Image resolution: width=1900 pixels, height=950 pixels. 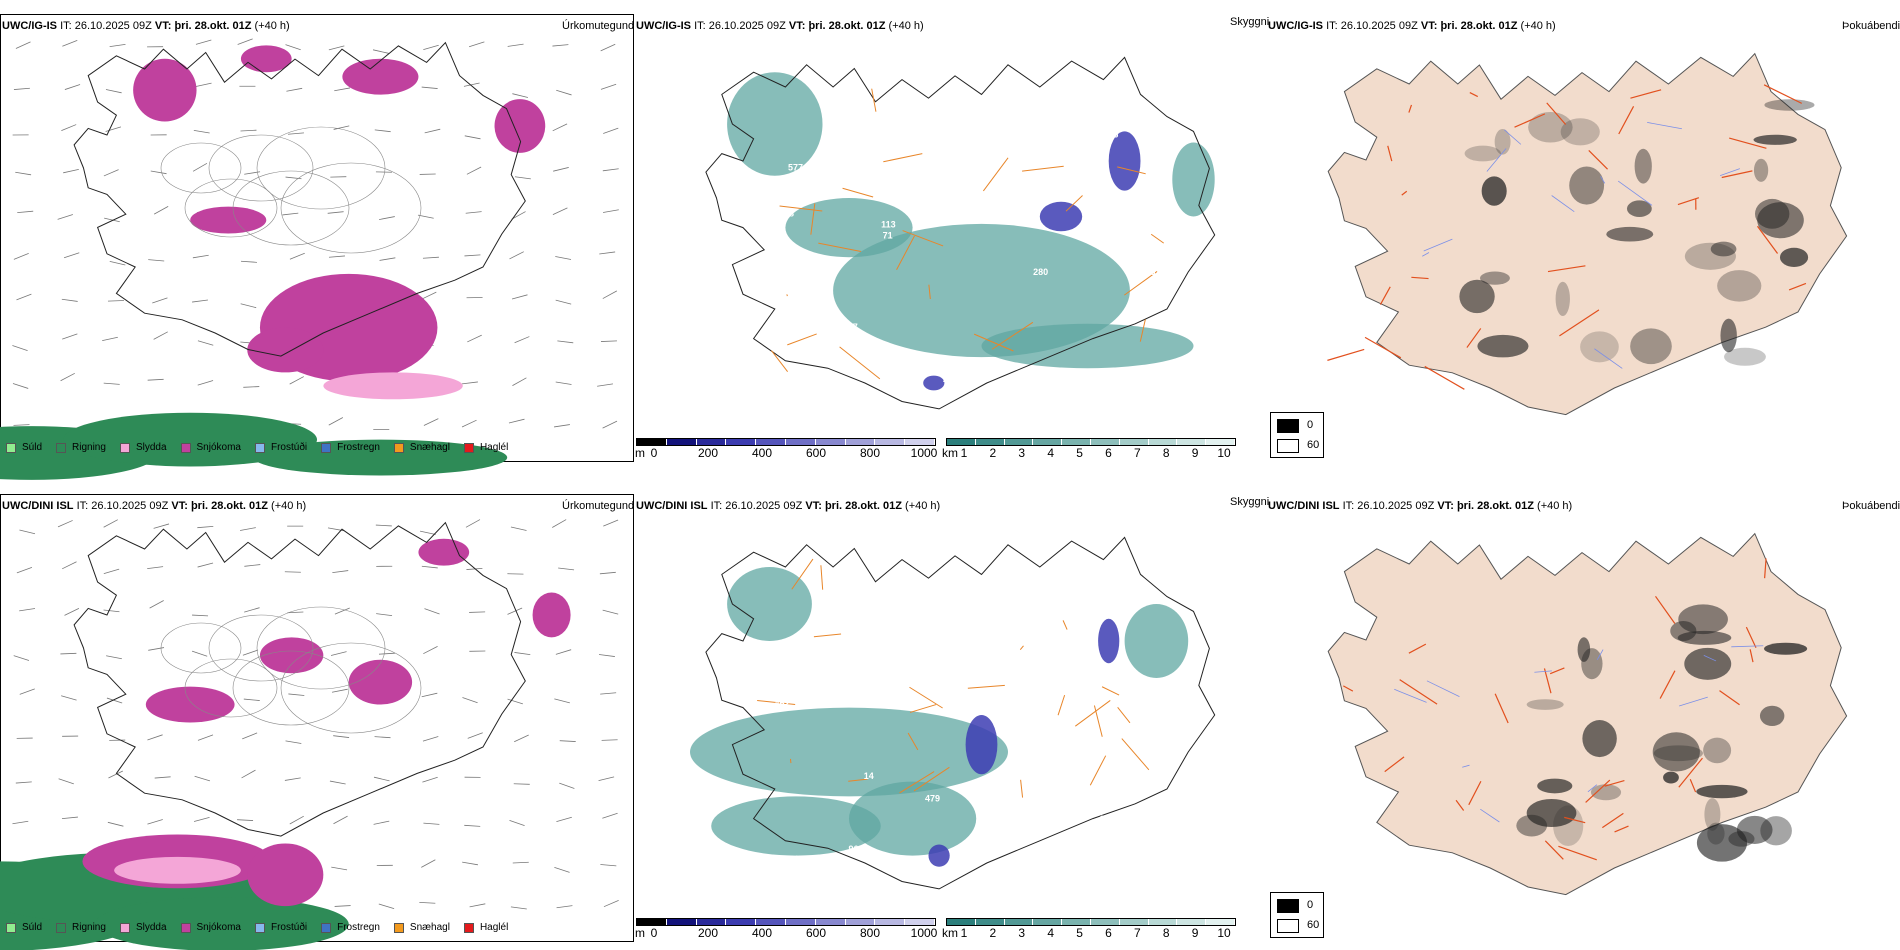 What do you see at coordinates (124, 447) in the screenshot?
I see `legend-swatch` at bounding box center [124, 447].